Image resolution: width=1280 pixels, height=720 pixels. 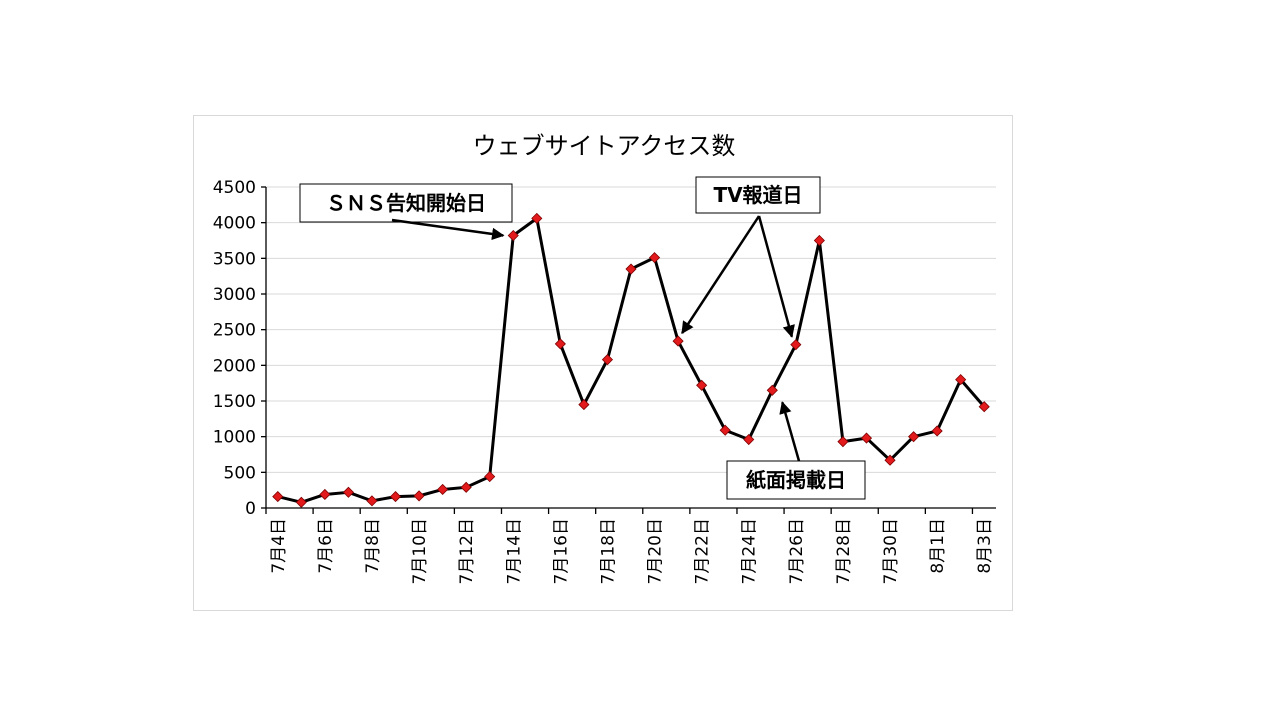 I want to click on x-tick-label: 7月12日, so click(x=467, y=551).